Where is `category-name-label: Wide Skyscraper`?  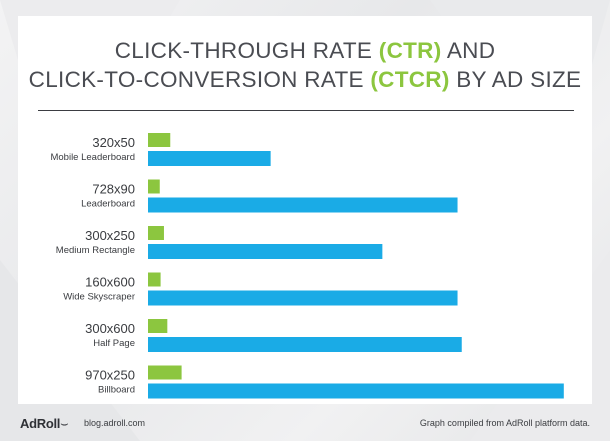
category-name-label: Wide Skyscraper is located at coordinates (99, 297).